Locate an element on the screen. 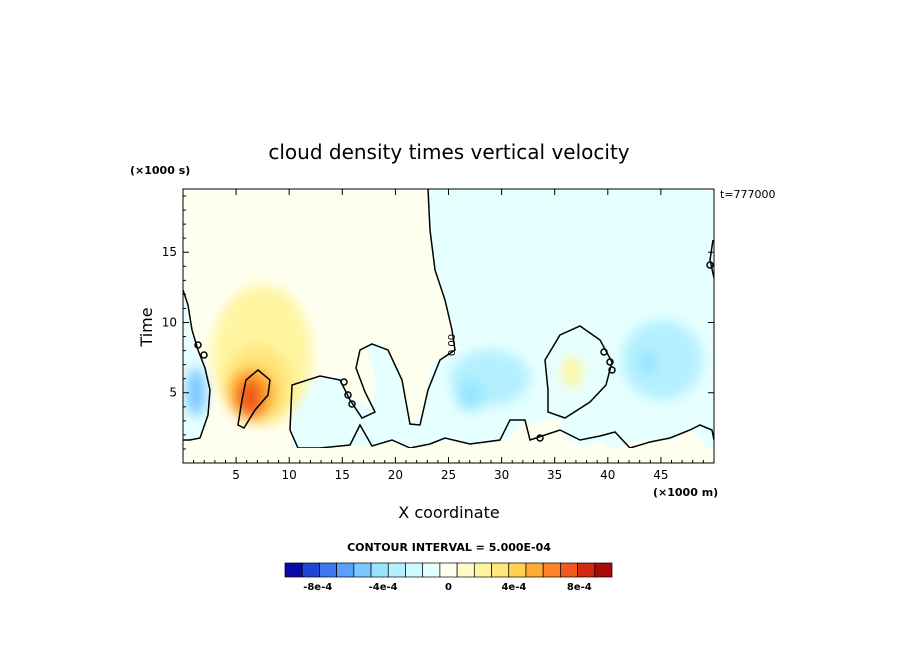  colorbar: -8e-4 -4e-4 0 4e-4 8e-4 is located at coordinates (448, 577).